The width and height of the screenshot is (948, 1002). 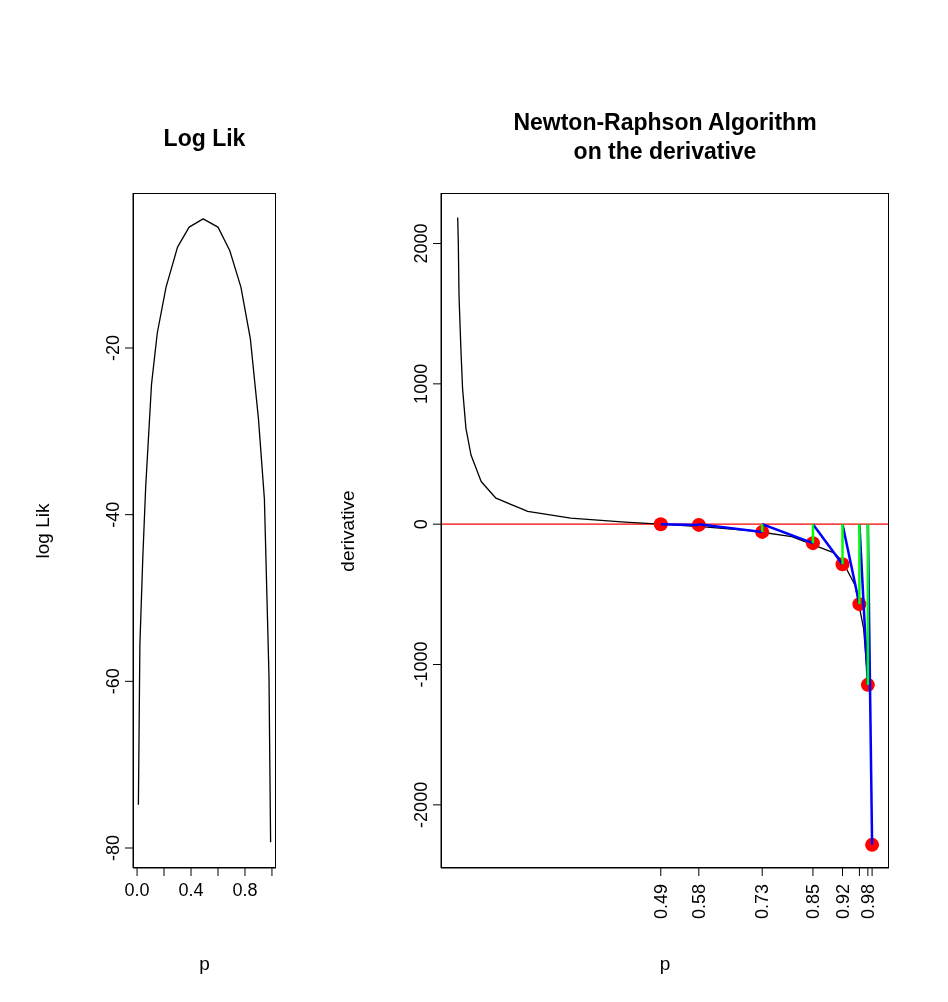 I want to click on x-tick-label: 0.49, so click(x=660, y=902).